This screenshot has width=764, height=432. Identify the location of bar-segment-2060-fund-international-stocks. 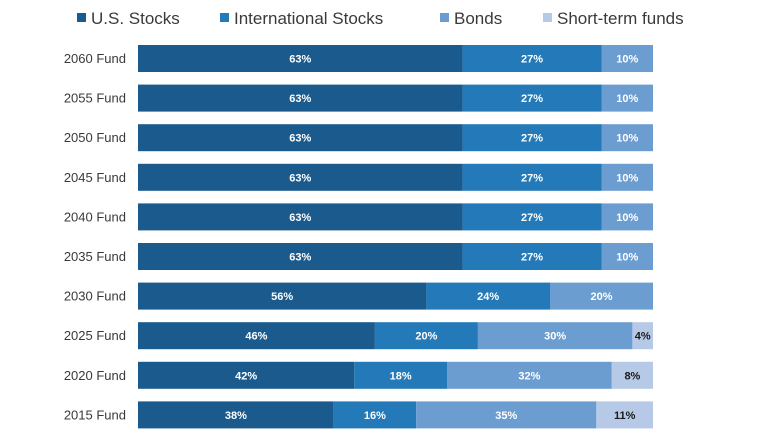
(532, 58).